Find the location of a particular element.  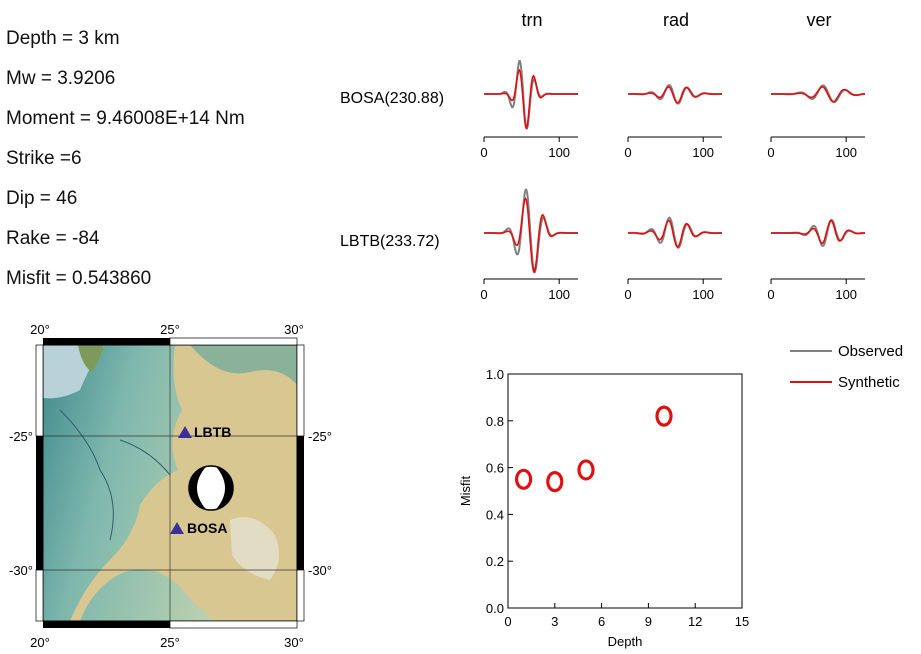

misfit-x-ticks: 0 3 6 9 12 15 is located at coordinates (626, 616).